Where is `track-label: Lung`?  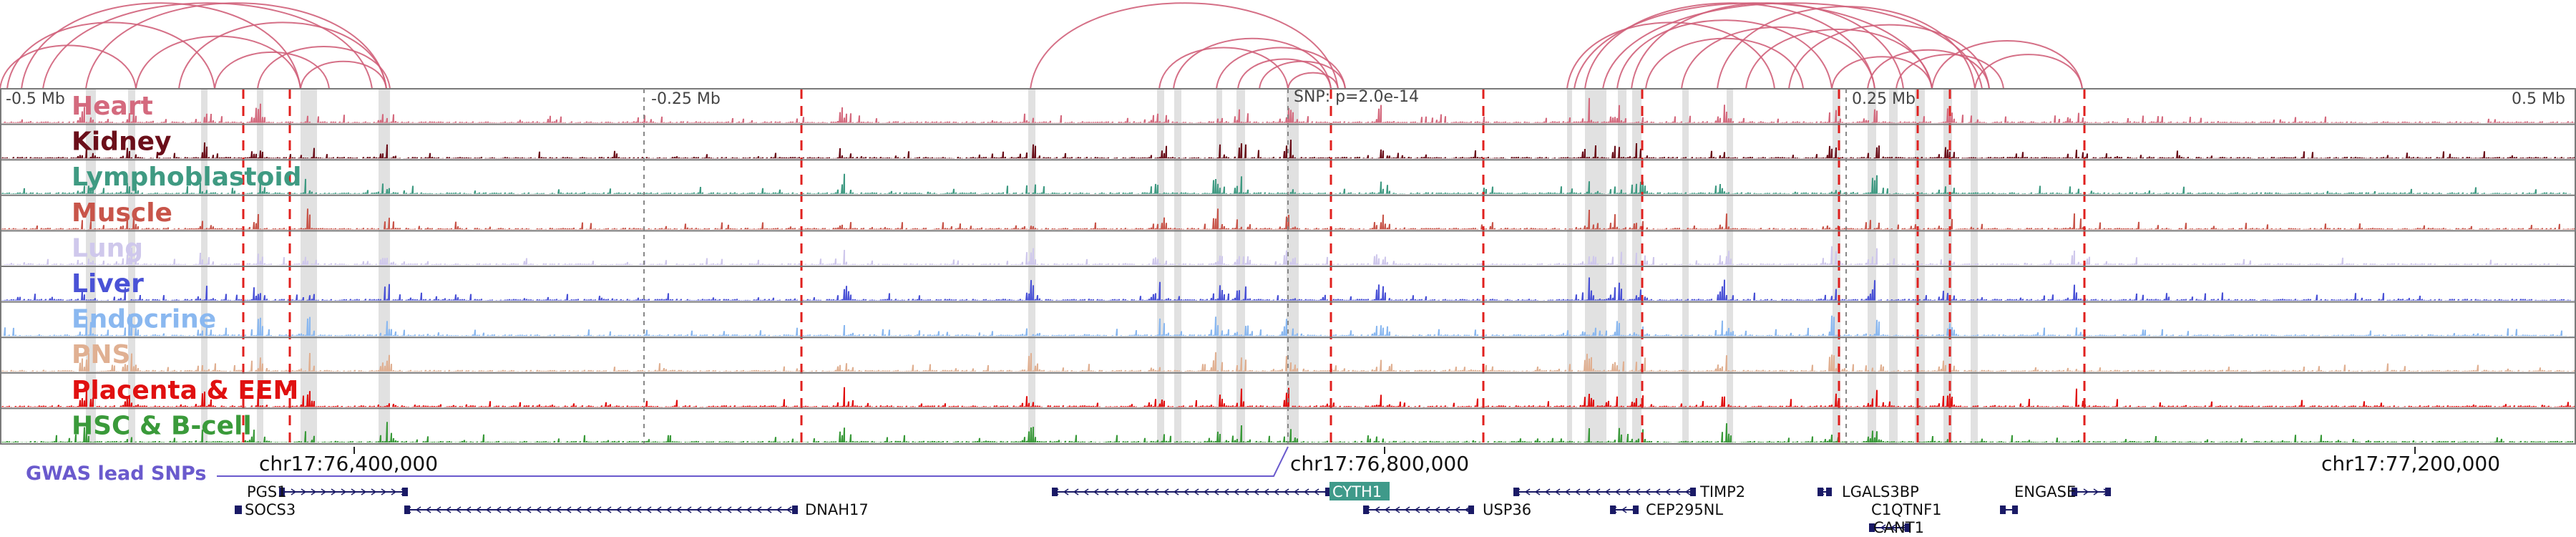 track-label: Lung is located at coordinates (107, 248).